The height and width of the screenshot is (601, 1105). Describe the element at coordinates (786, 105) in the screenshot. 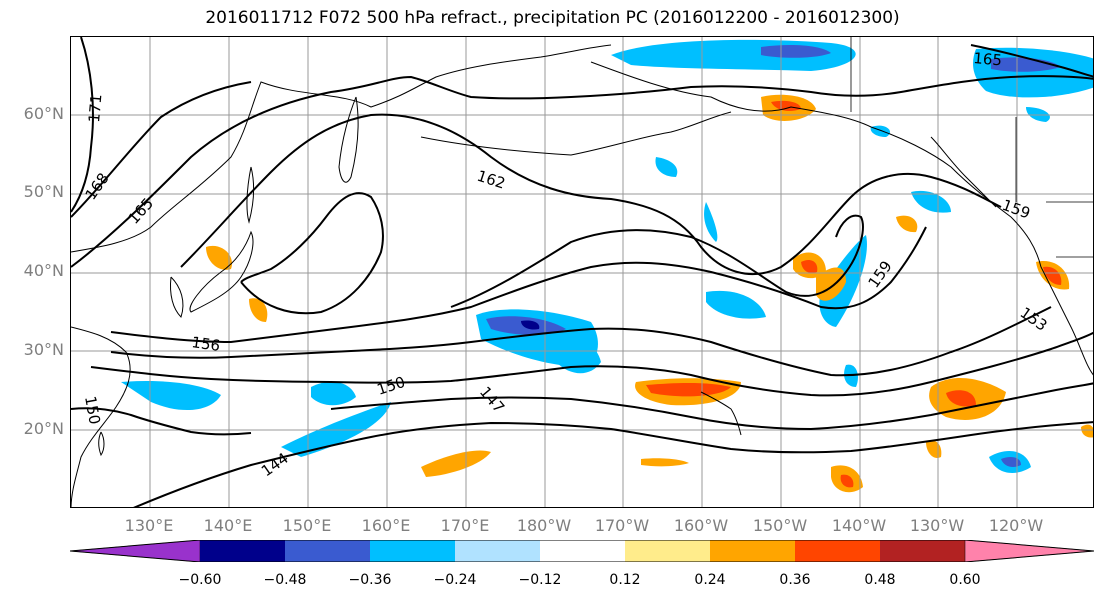

I see `precip-pos-6-core` at that location.